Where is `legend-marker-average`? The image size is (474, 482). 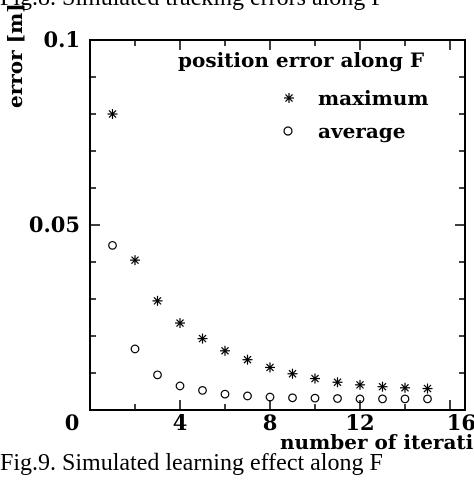 legend-marker-average is located at coordinates (288, 131).